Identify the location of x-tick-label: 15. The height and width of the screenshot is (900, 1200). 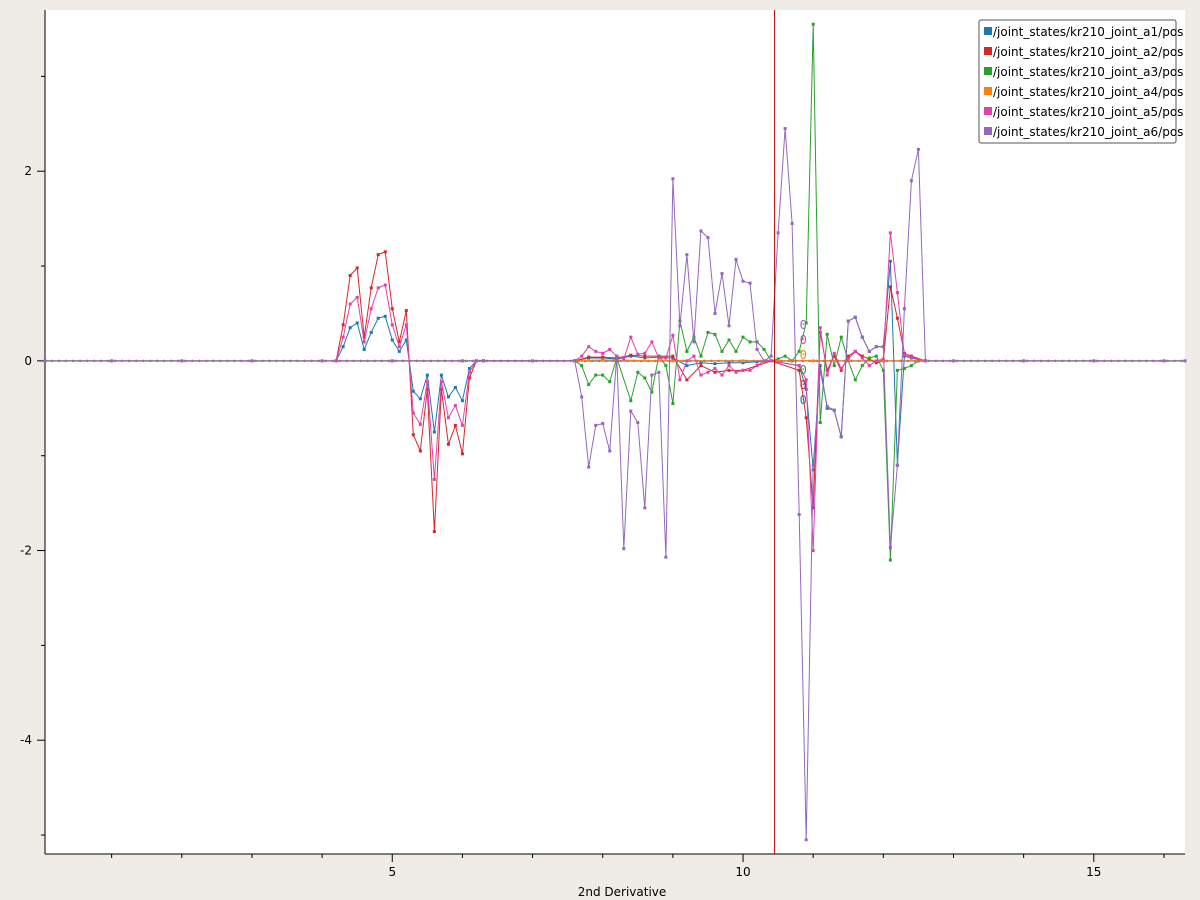
(1093, 872).